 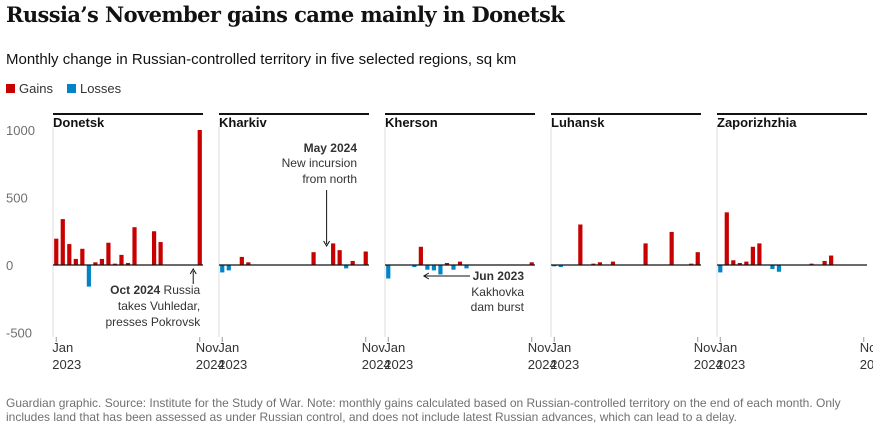 I want to click on annotation-dam-line2: dam burst, so click(x=498, y=307).